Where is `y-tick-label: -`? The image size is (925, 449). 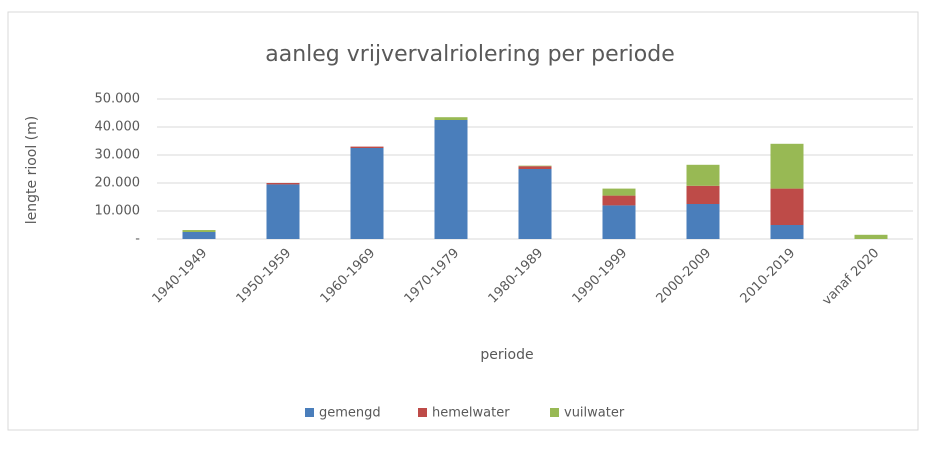 y-tick-label: - is located at coordinates (137, 239).